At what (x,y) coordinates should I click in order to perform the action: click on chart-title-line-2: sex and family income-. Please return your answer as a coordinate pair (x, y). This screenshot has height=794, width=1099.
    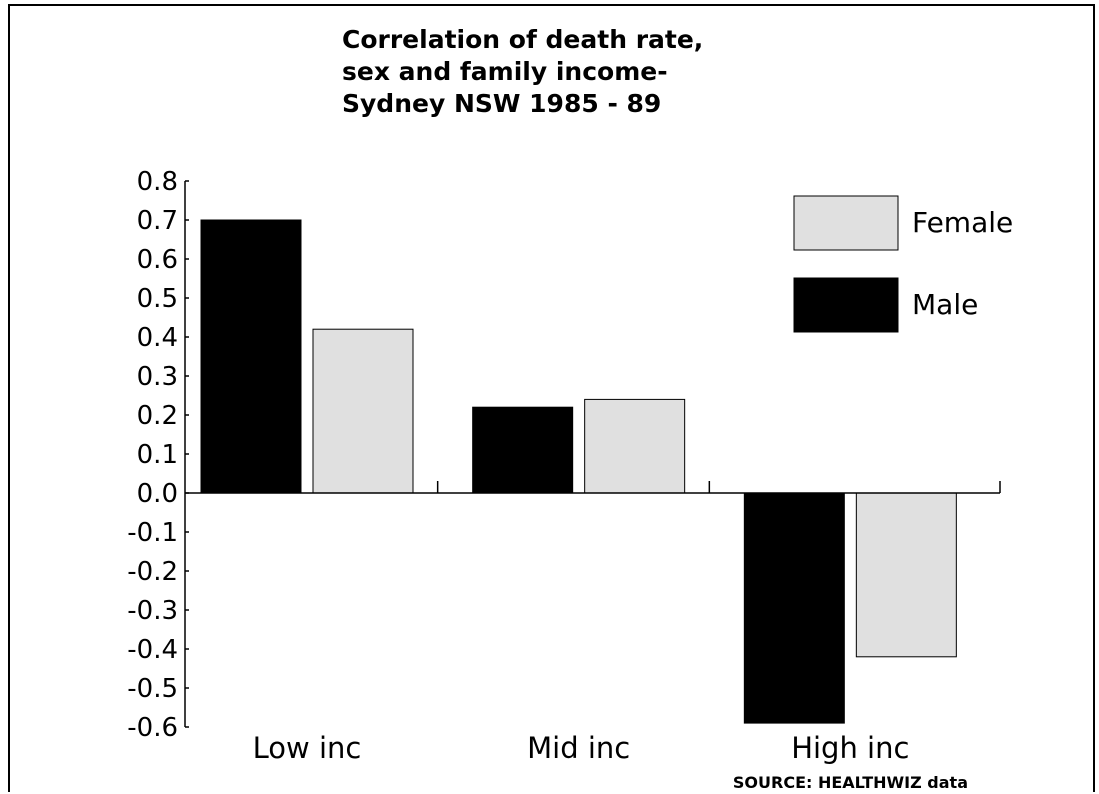
    Looking at the image, I should click on (505, 71).